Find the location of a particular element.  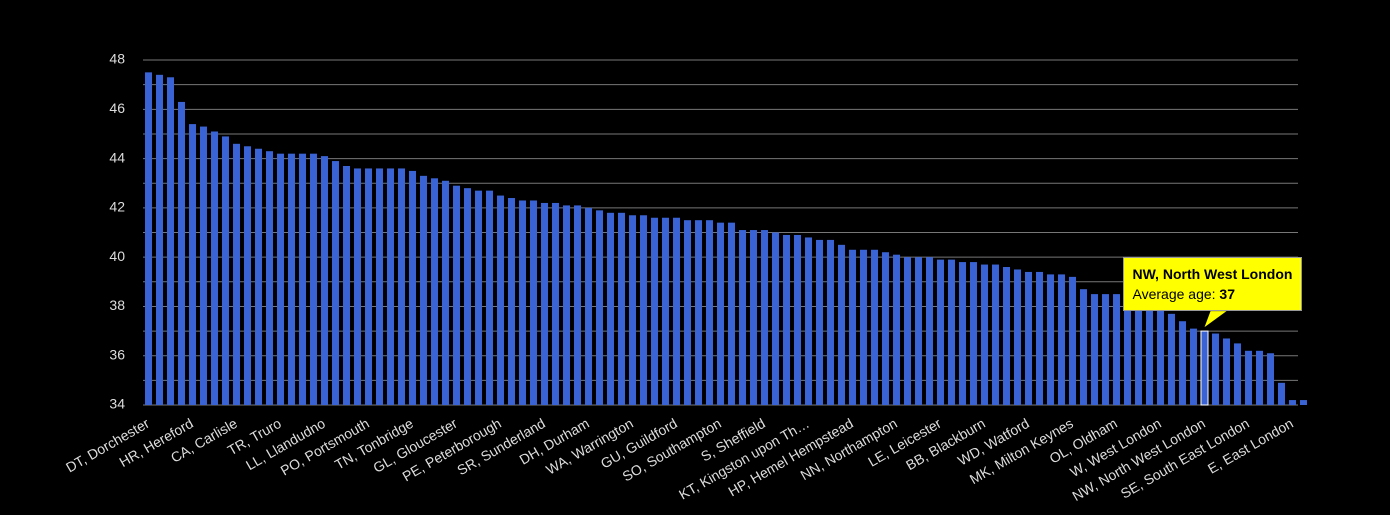

tooltip-value: 37 is located at coordinates (1227, 294).